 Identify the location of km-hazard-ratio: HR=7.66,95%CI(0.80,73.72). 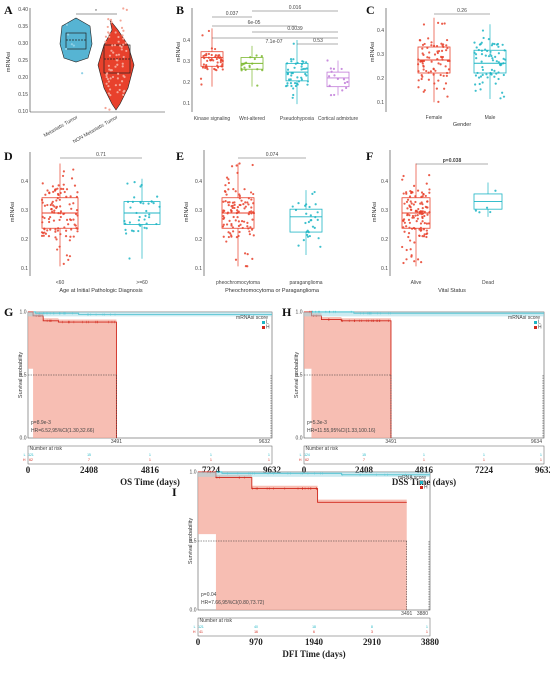
(233, 603).